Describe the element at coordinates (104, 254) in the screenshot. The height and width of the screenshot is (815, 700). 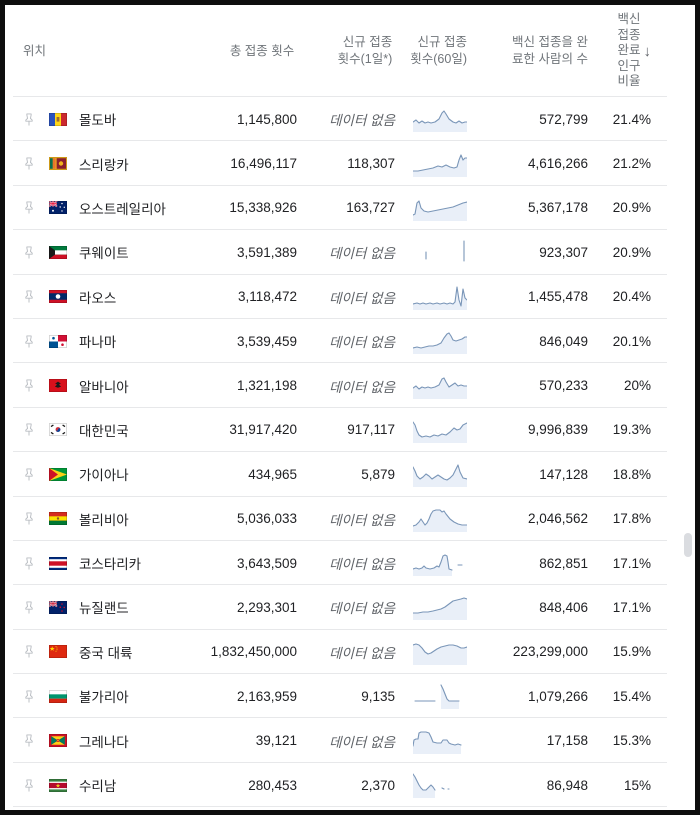
I see `country-label: 쿠웨이트` at that location.